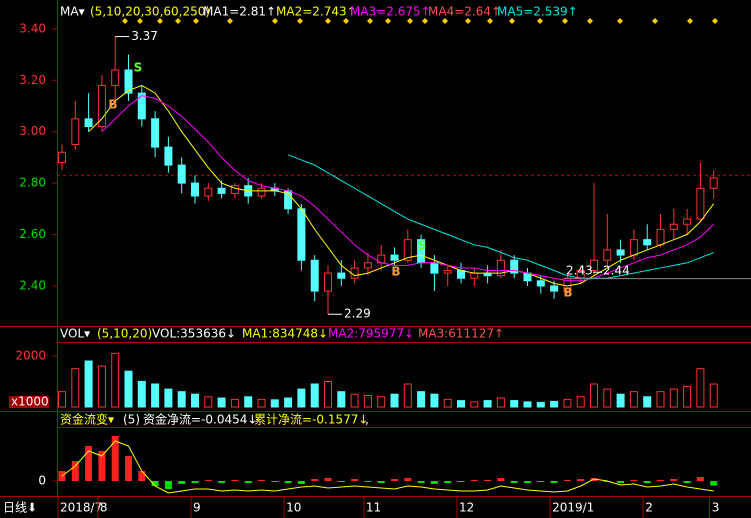  Describe the element at coordinates (112, 105) in the screenshot. I see `trade-signal: B` at that location.